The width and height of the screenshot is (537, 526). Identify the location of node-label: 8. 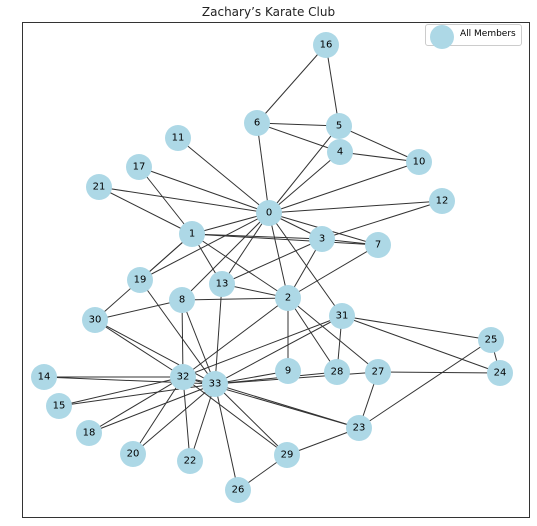
(182, 300).